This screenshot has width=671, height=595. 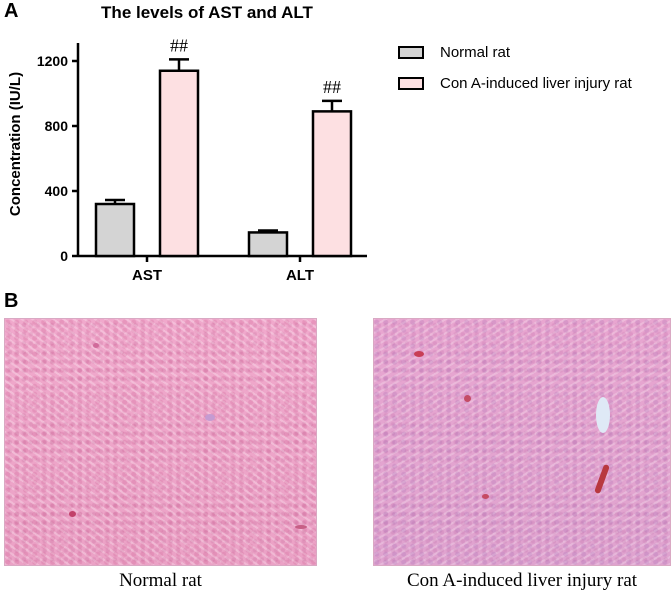 What do you see at coordinates (57, 191) in the screenshot?
I see `y-tick-label: 400` at bounding box center [57, 191].